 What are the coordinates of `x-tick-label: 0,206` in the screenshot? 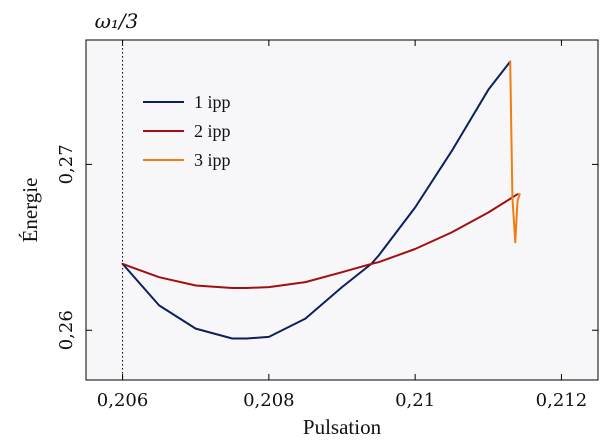 It's located at (123, 400).